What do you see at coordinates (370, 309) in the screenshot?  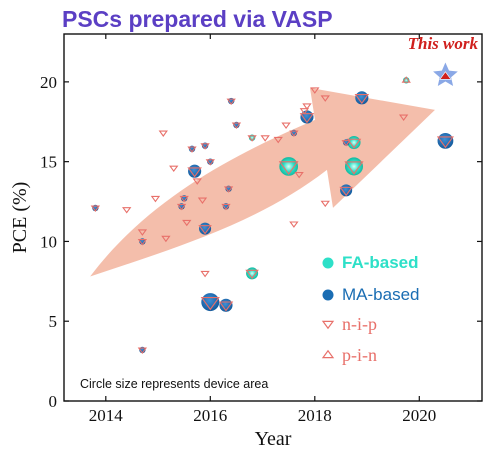 I see `legend: FA-based MA-based n-i-p p-i-n` at bounding box center [370, 309].